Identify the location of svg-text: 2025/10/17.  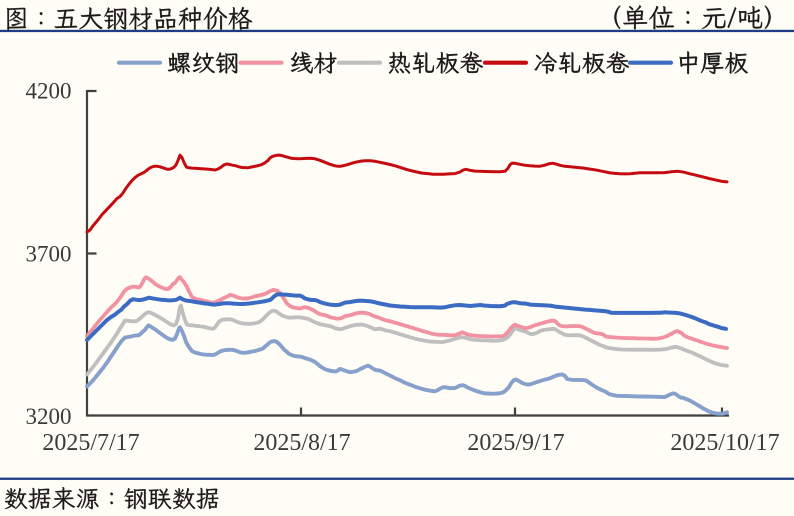
(724, 443).